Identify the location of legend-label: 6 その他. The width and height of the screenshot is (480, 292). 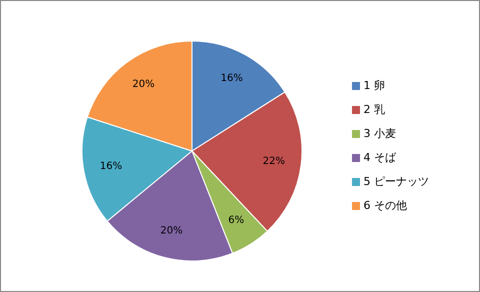
(385, 205).